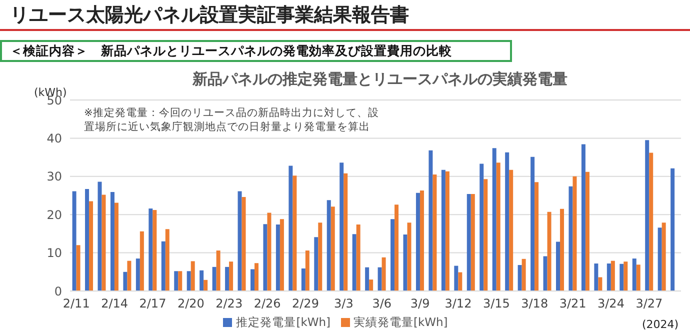  I want to click on text: (2024), so click(660, 324).